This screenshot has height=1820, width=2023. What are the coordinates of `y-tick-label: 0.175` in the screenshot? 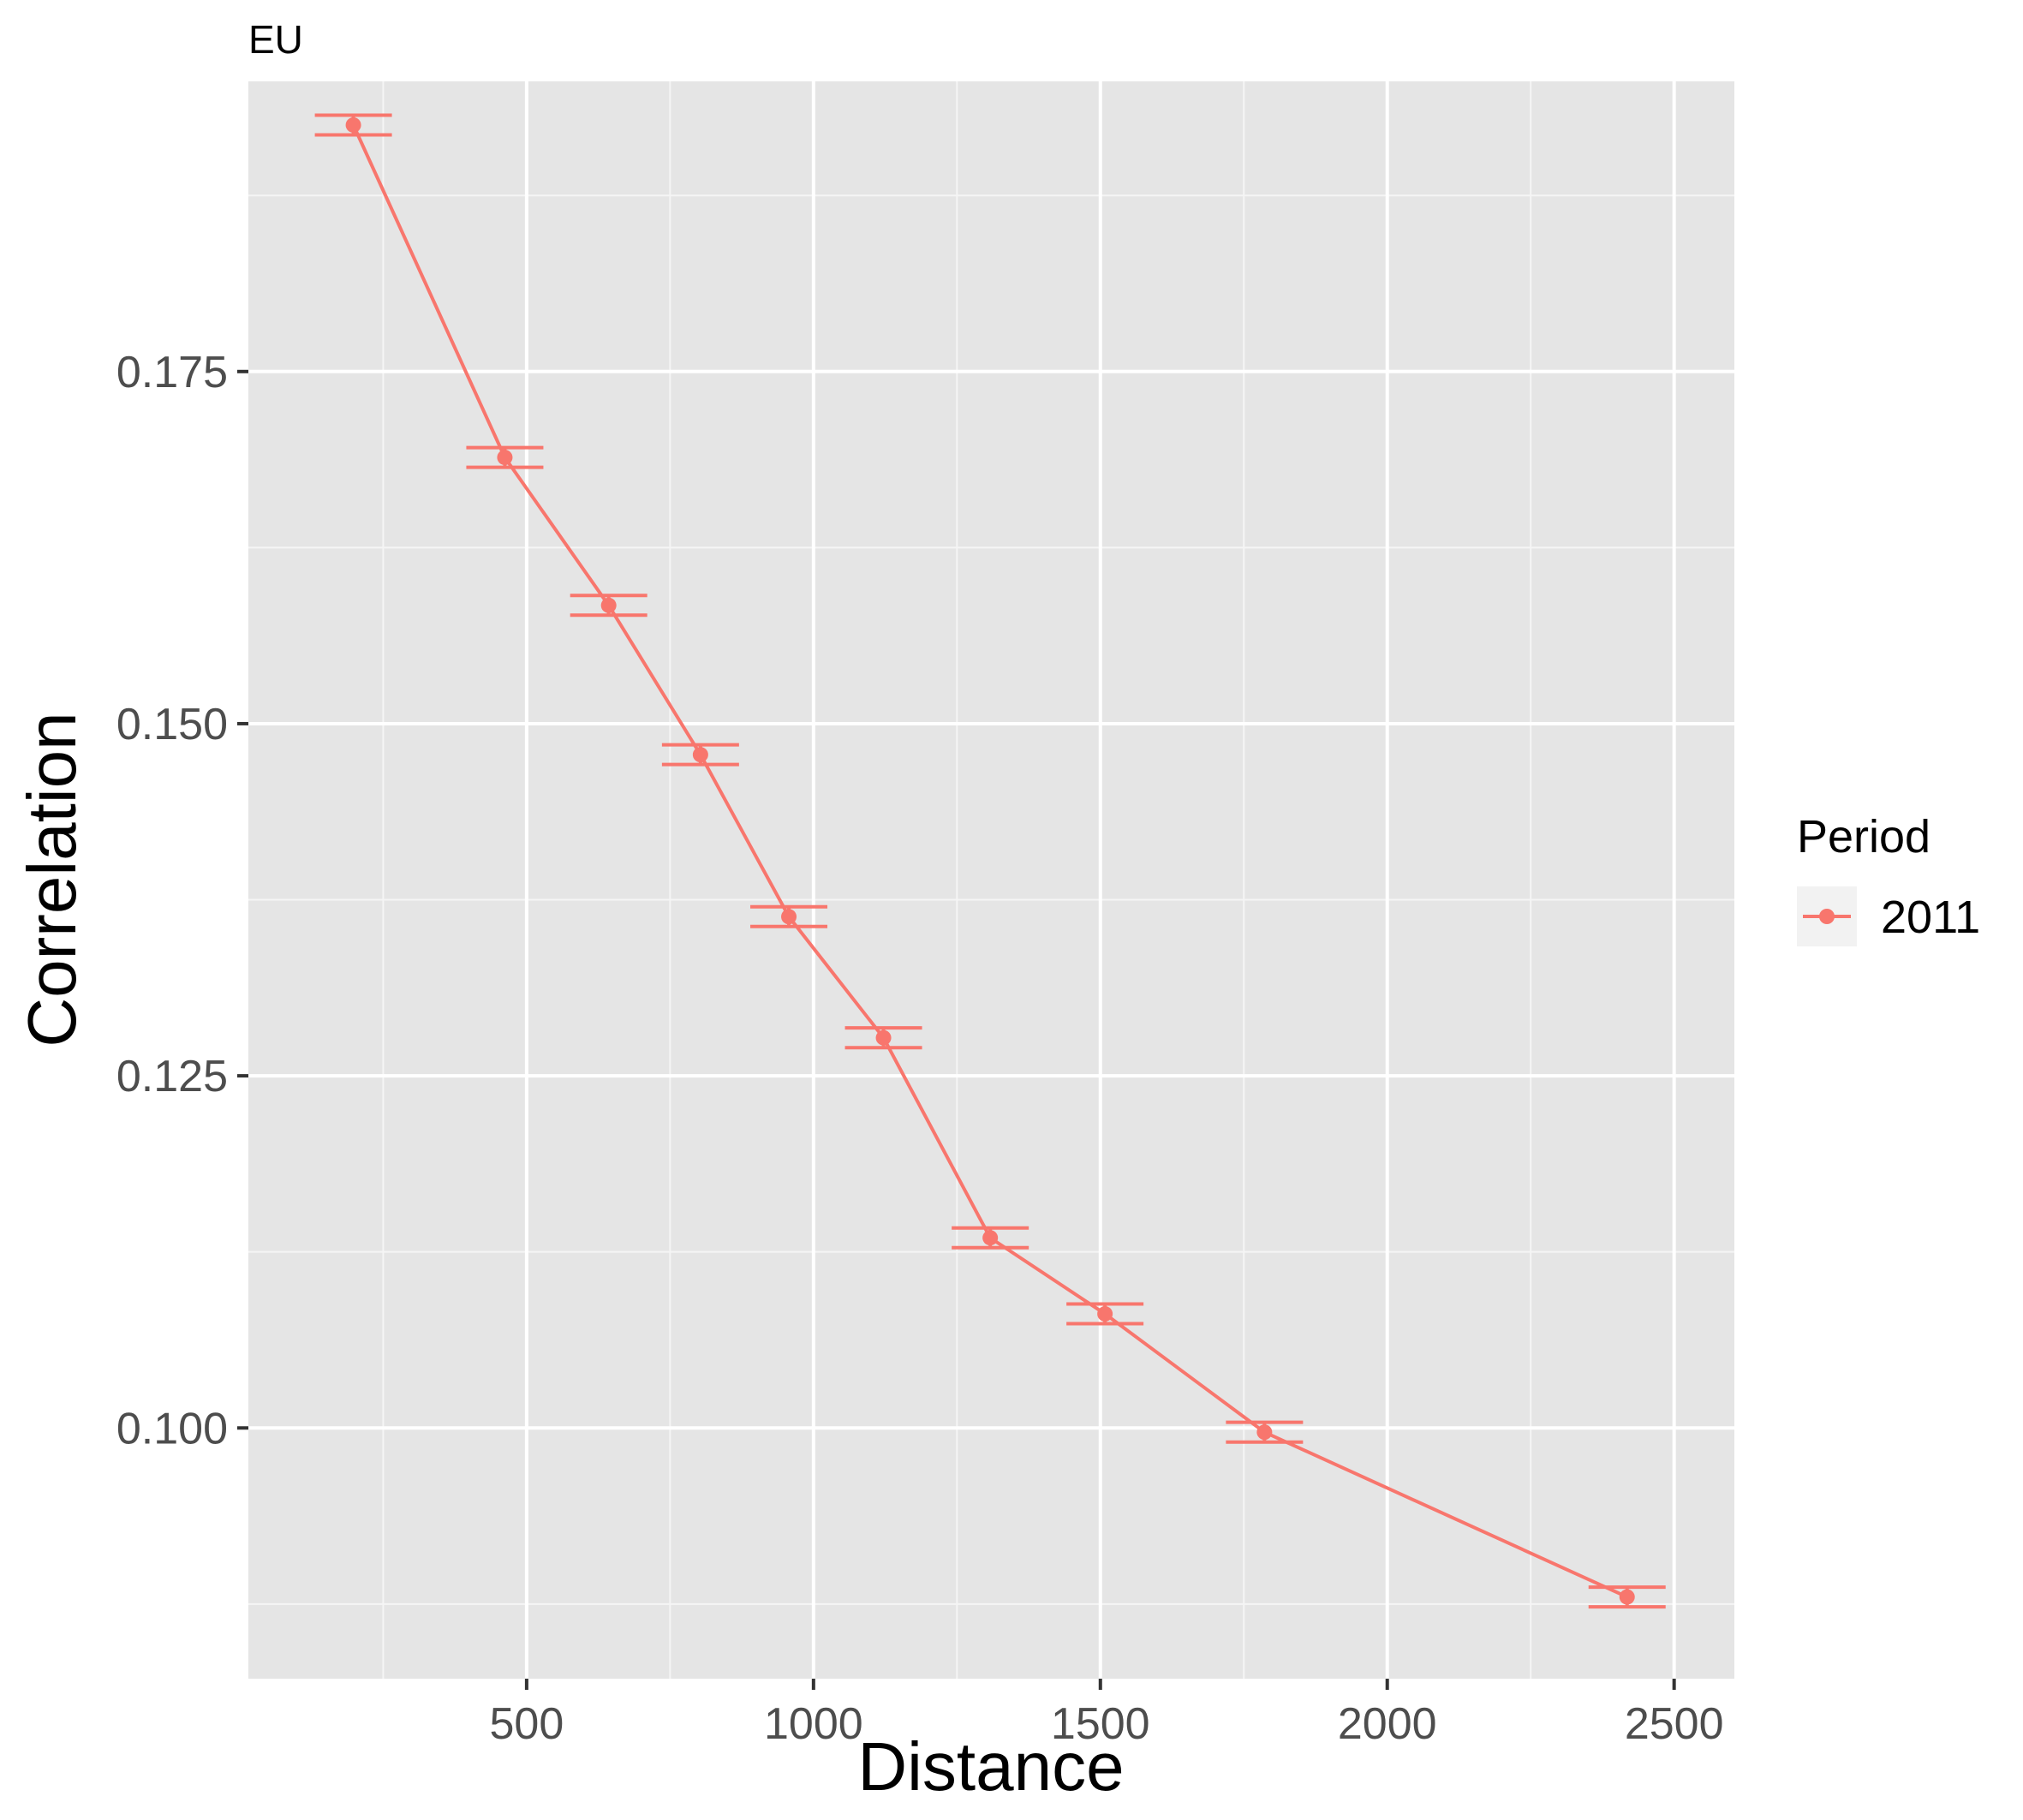 It's located at (172, 372).